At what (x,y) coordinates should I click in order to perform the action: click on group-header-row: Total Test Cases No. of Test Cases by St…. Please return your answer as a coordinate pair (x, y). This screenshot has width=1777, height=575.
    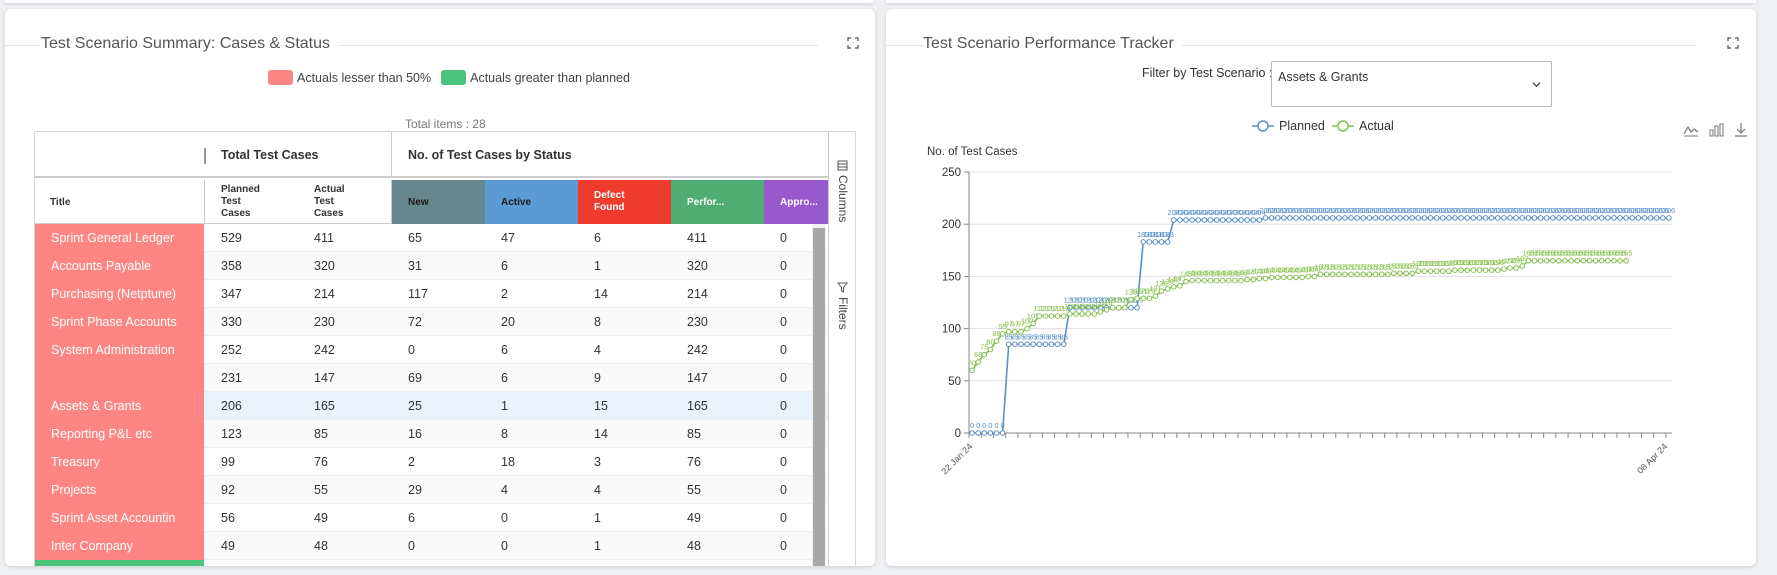
    Looking at the image, I should click on (431, 155).